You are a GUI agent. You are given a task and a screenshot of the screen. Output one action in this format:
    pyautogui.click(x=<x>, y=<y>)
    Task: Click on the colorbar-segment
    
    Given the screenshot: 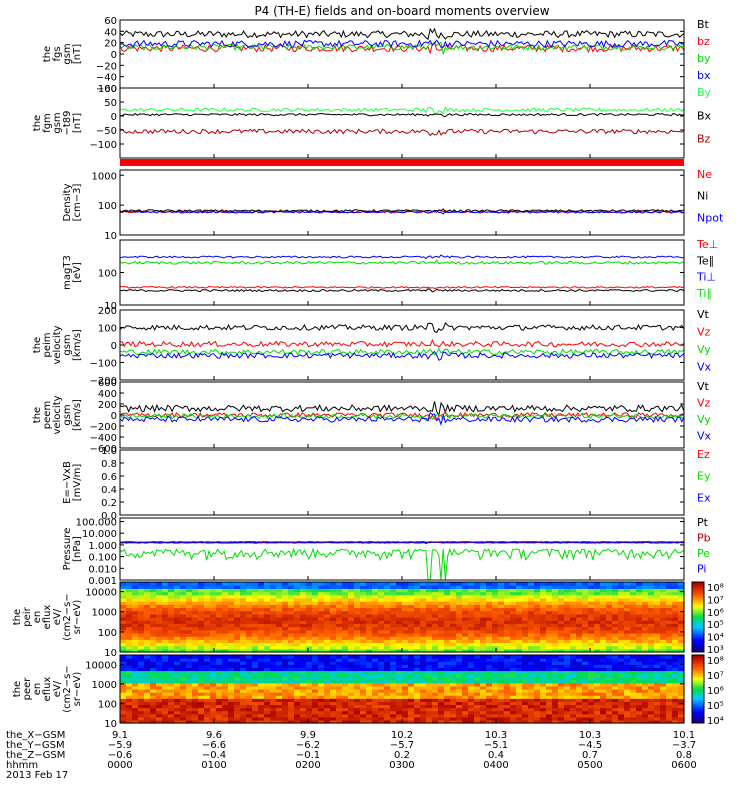 What is the action you would take?
    pyautogui.click(x=698, y=600)
    